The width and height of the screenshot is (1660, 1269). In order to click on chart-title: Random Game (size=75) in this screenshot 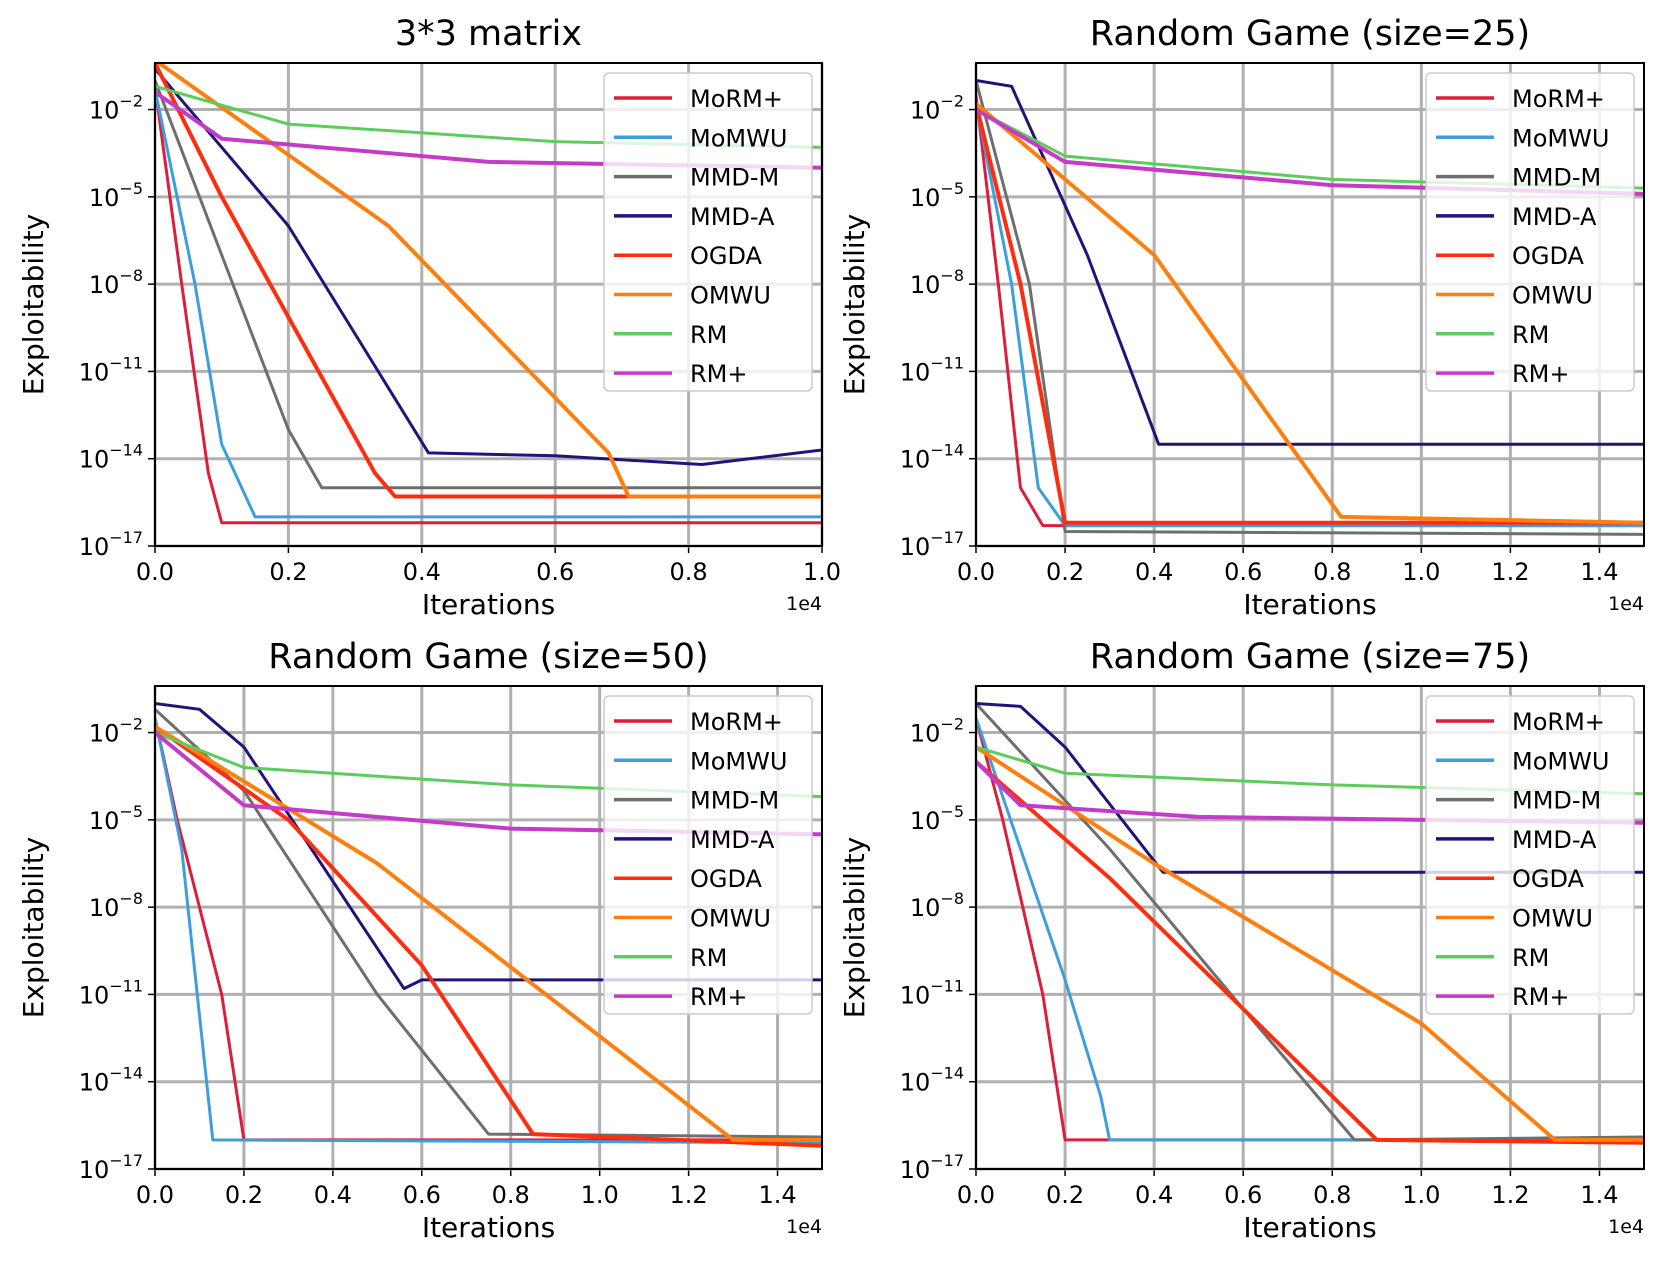, I will do `click(1310, 657)`.